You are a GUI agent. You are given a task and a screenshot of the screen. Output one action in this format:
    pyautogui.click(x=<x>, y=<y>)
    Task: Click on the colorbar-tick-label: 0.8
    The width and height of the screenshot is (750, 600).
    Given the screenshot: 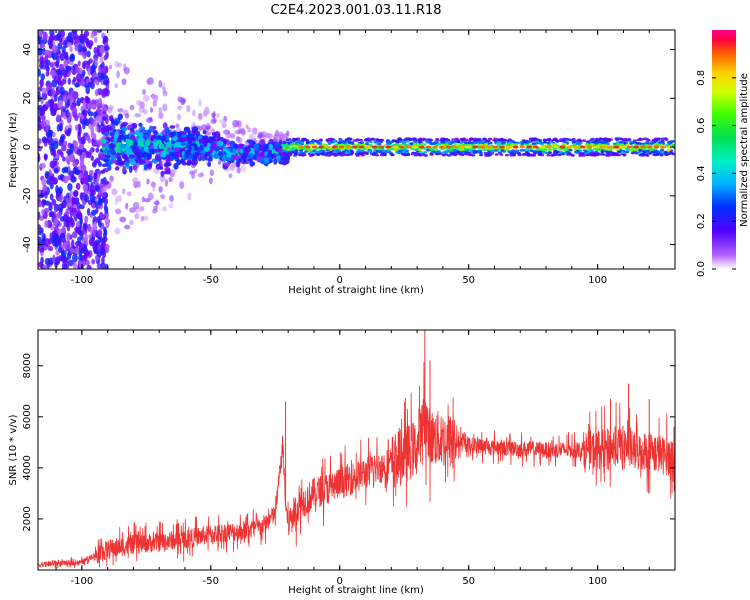 What is the action you would take?
    pyautogui.click(x=701, y=78)
    